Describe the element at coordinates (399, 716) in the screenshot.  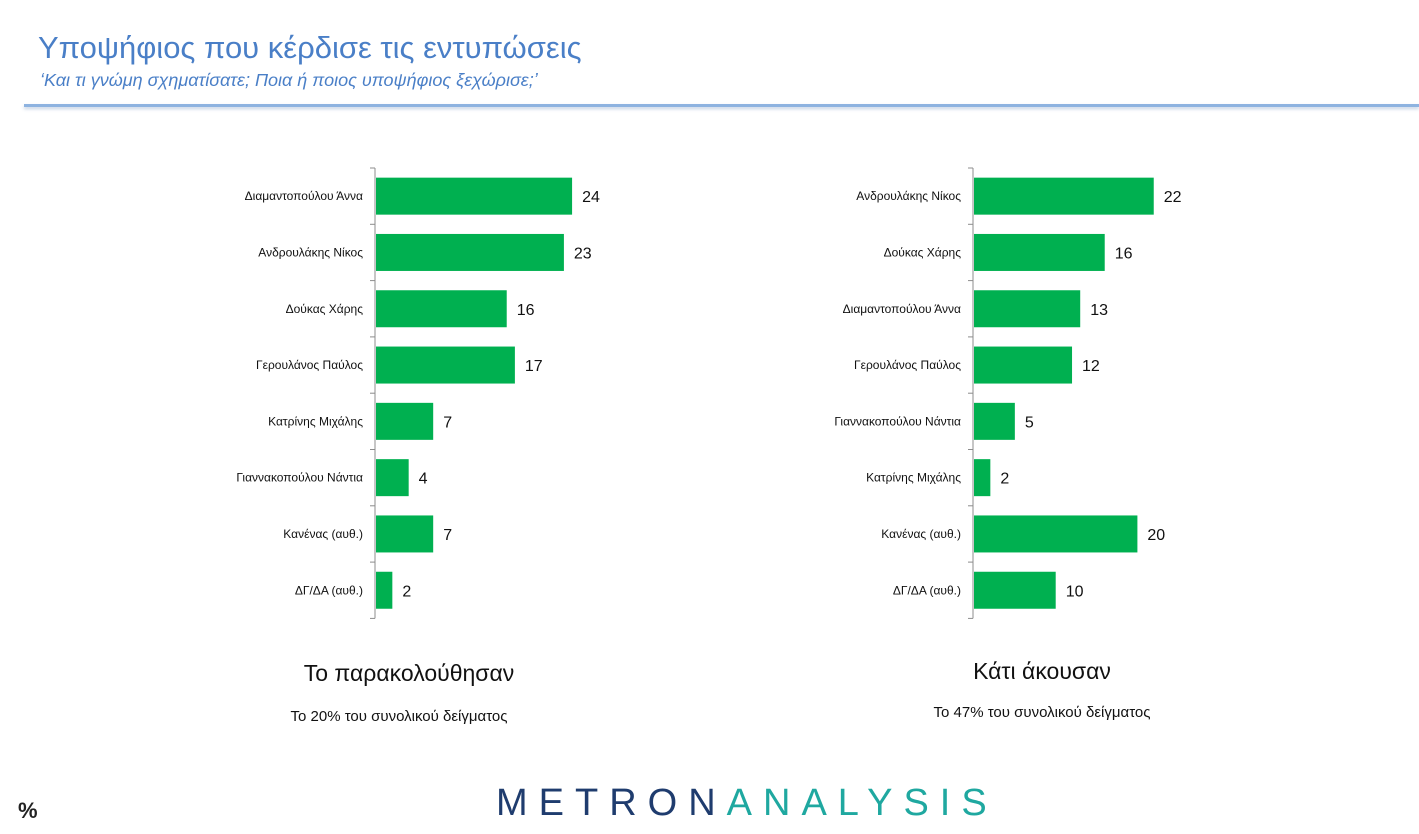
I see `chart-watched-subtitle: Το 20% του συνολικού δείγματος` at that location.